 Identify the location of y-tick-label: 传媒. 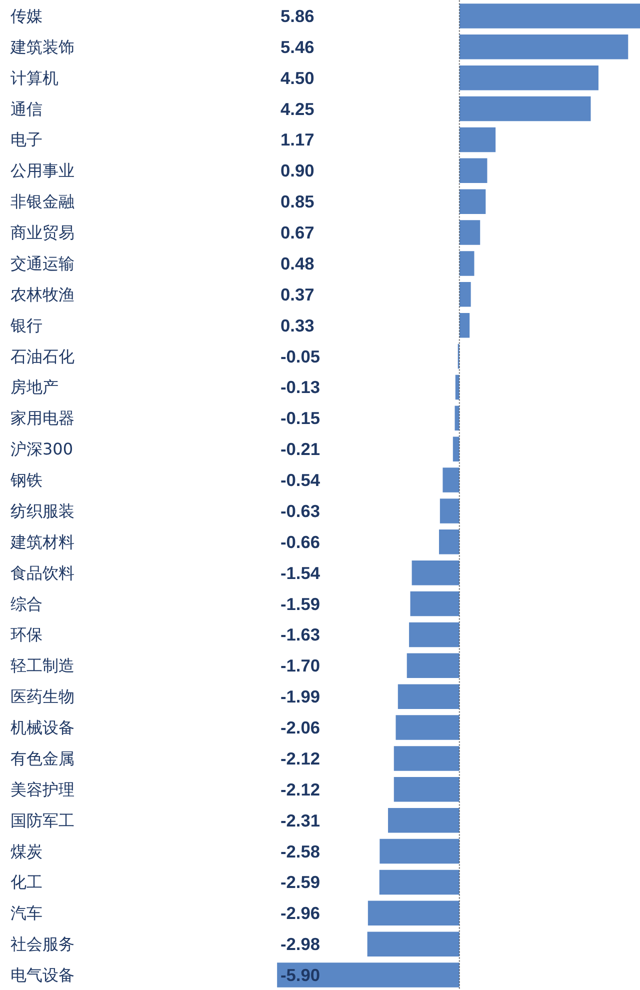
(26, 16).